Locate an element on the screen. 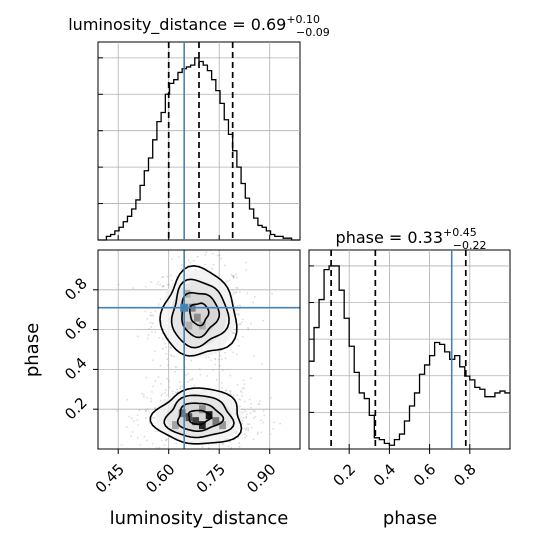  phase-histogram-steps is located at coordinates (409, 355).